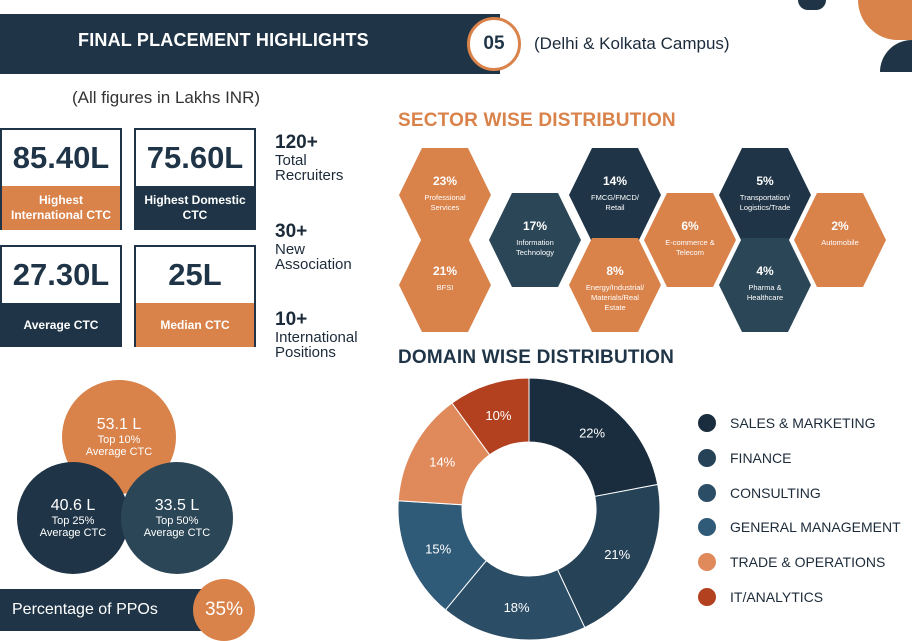  Describe the element at coordinates (840, 226) in the screenshot. I see `sector-percent: 2%` at that location.